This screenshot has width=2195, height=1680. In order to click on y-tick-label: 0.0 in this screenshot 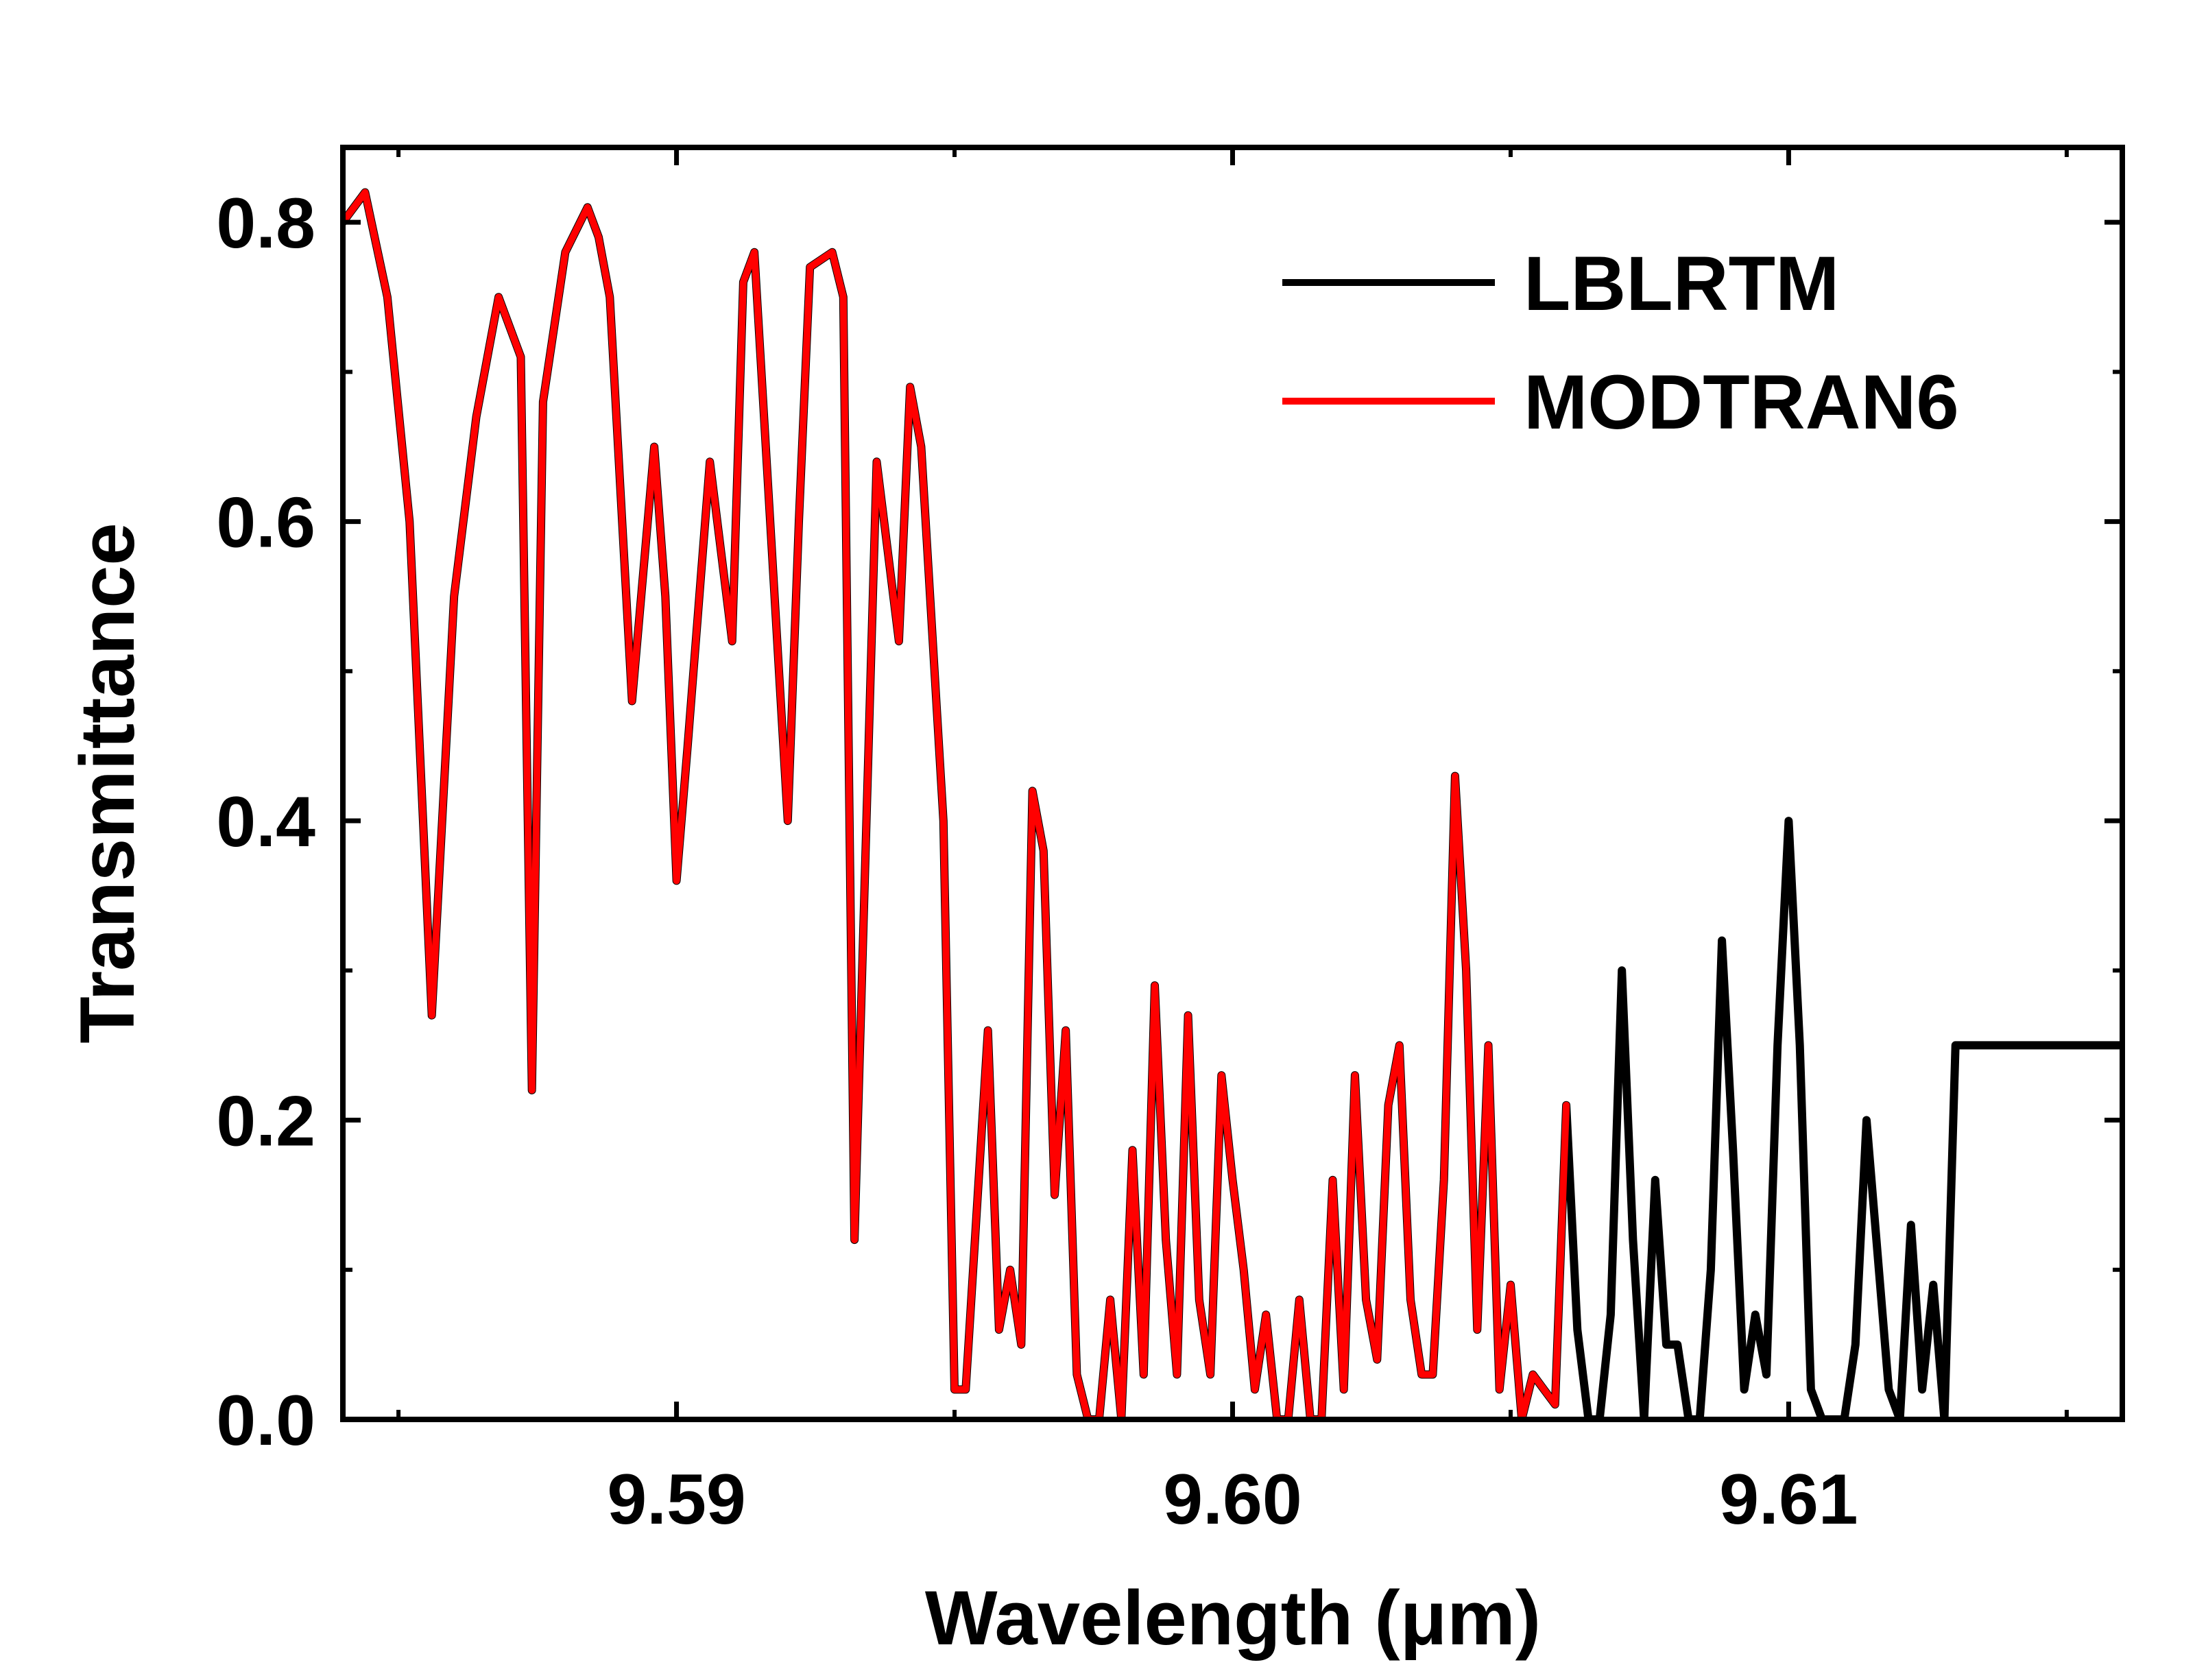, I will do `click(265, 1421)`.